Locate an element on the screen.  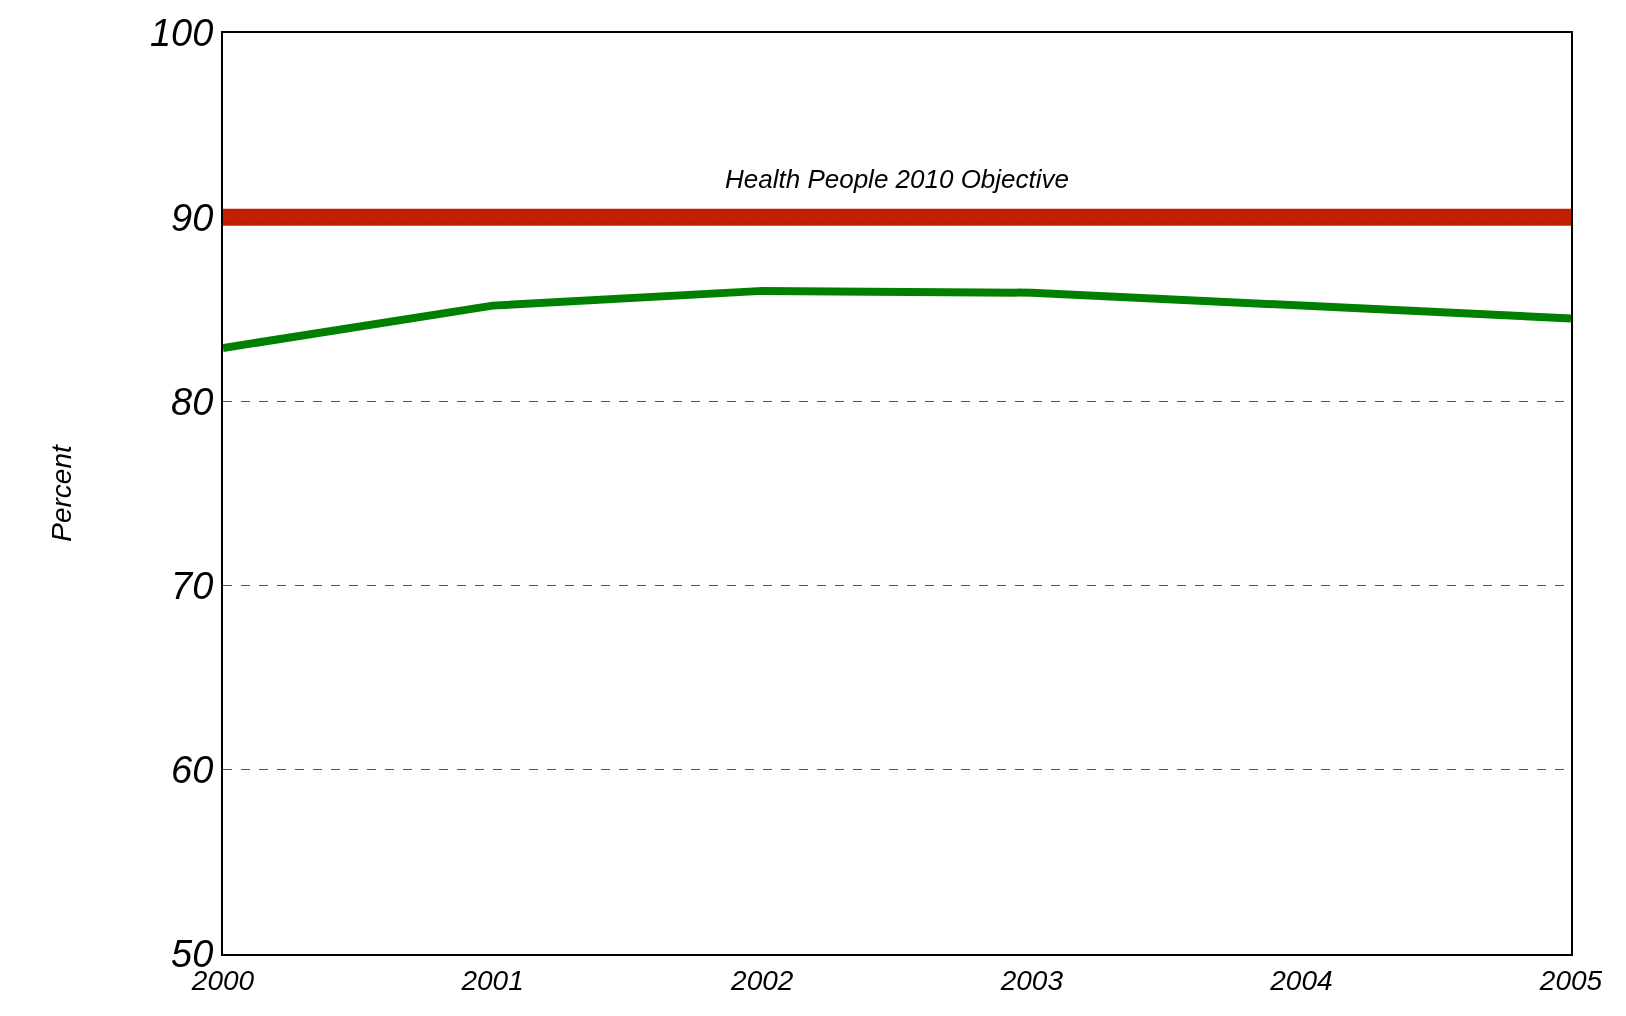
x-tick-label: 2002 is located at coordinates (762, 980).